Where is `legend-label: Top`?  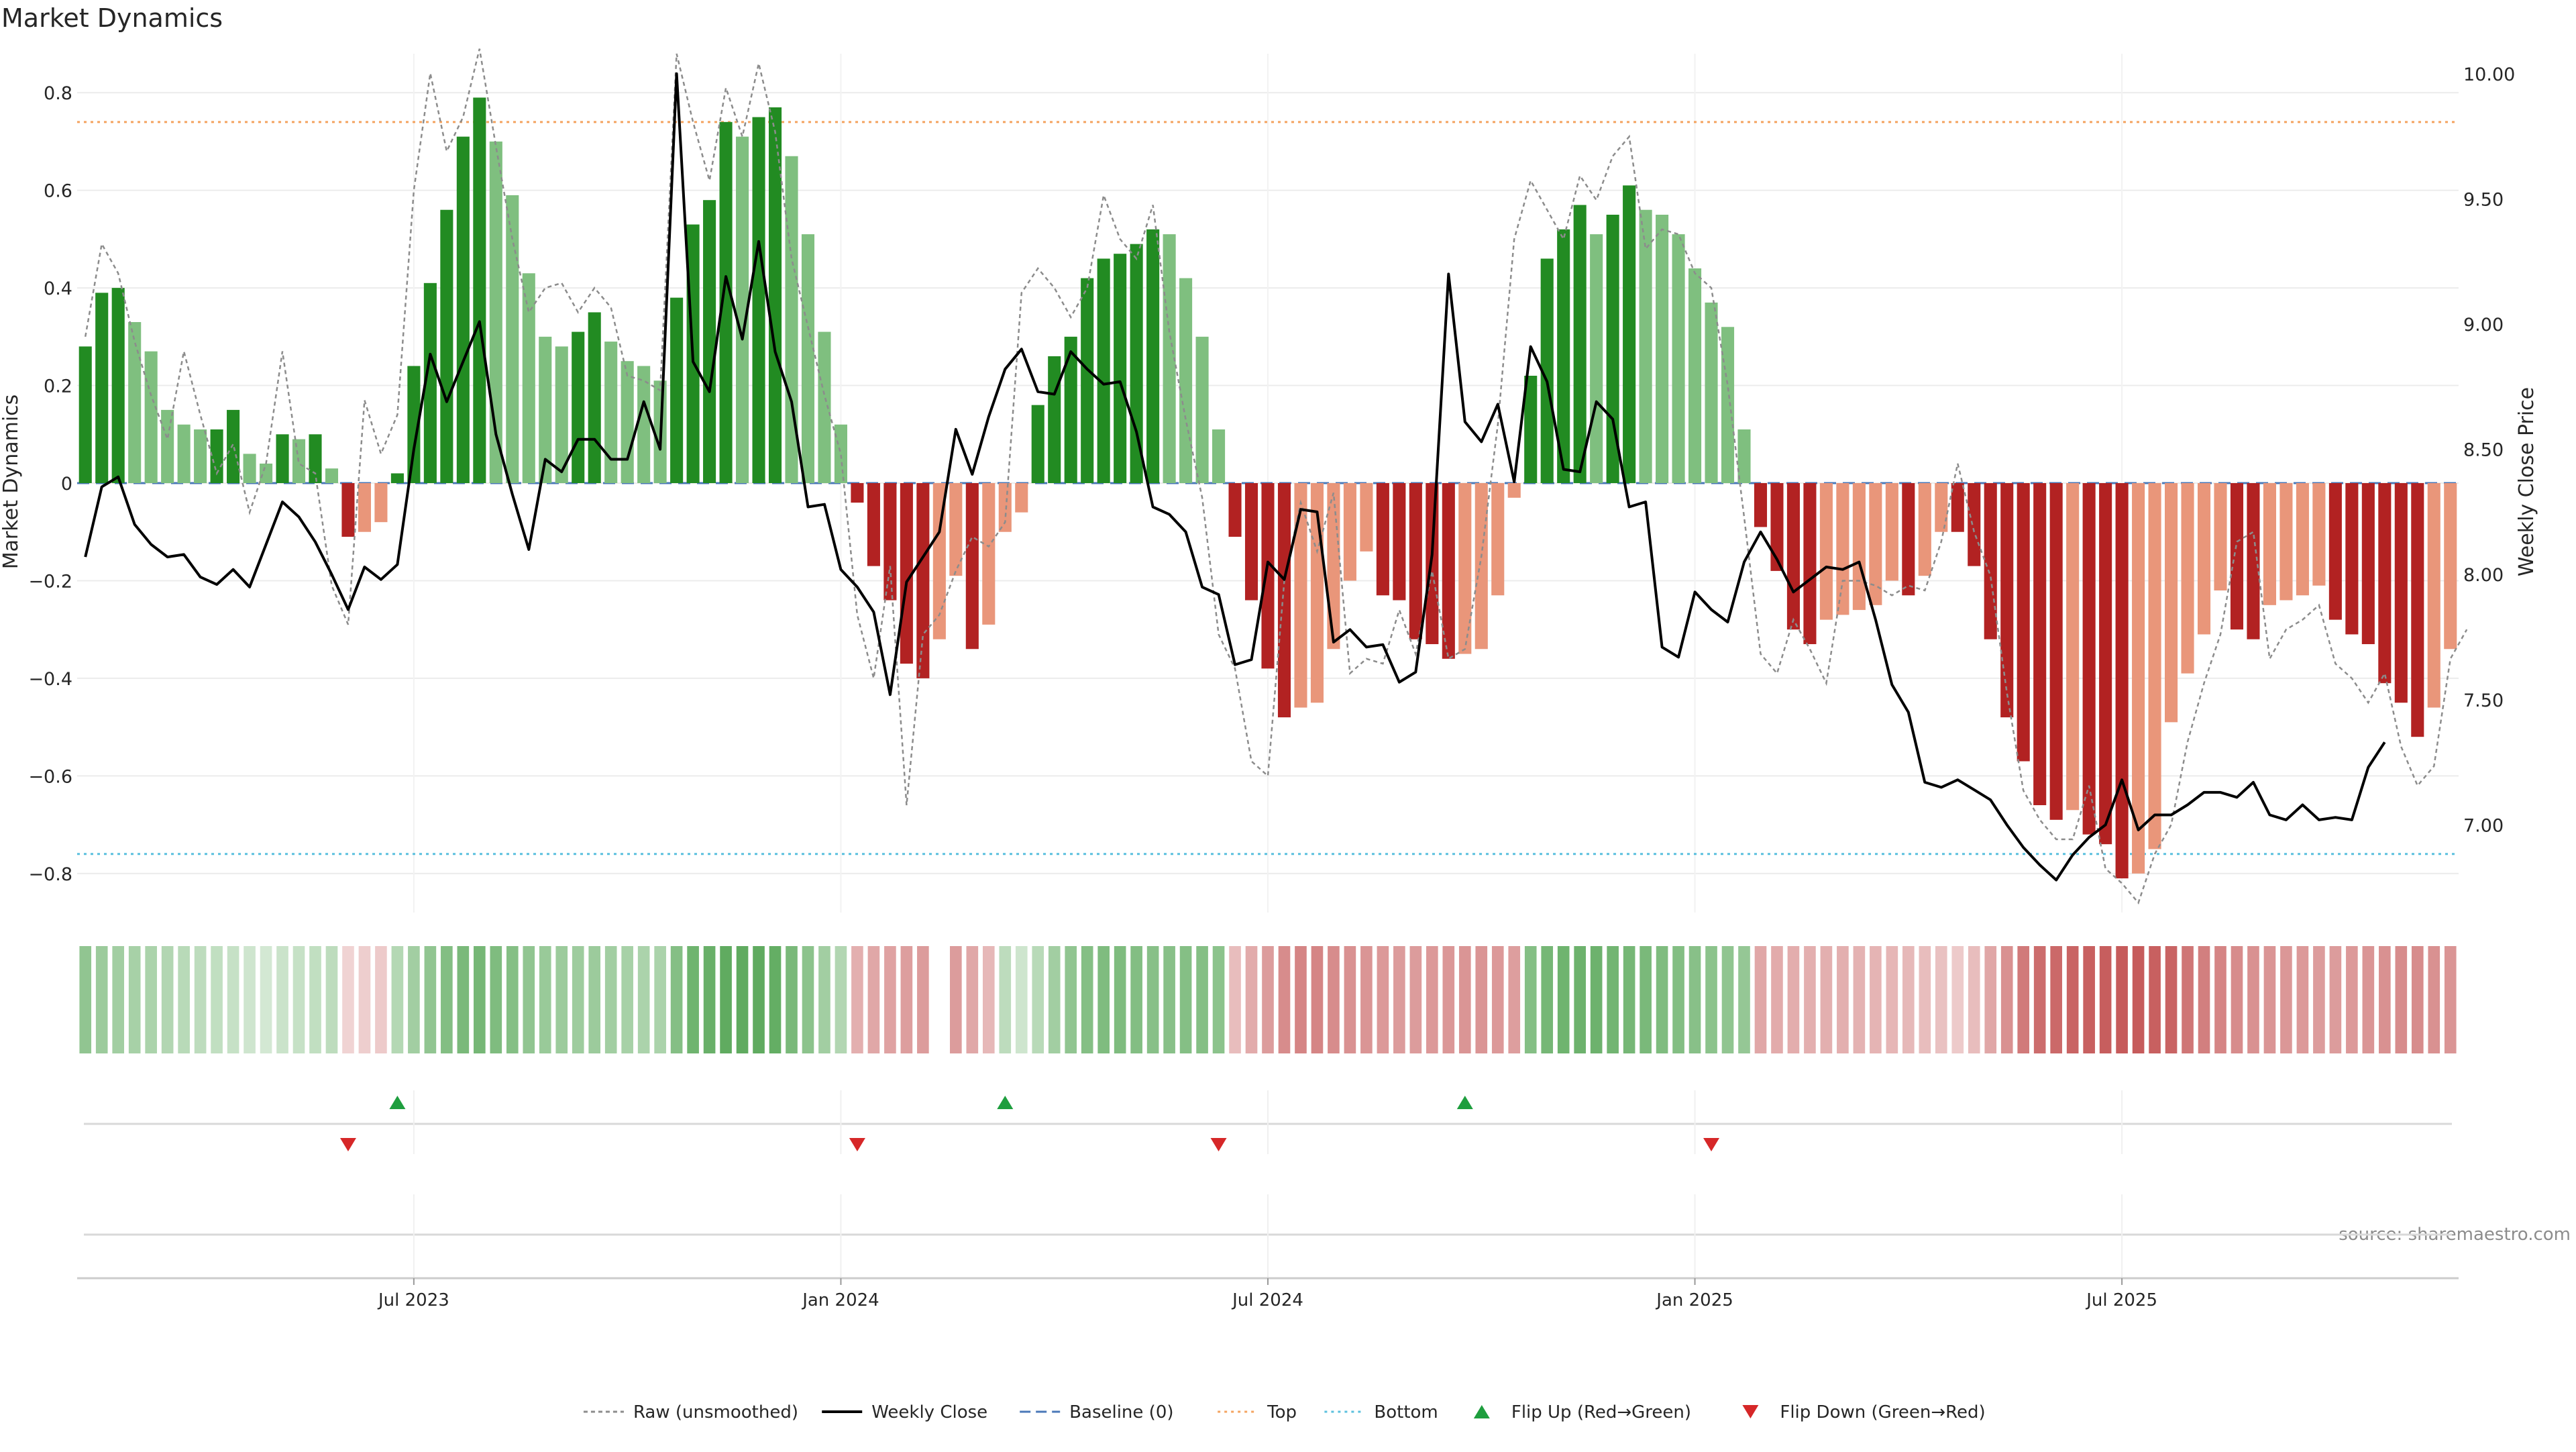
legend-label: Top is located at coordinates (1282, 1412).